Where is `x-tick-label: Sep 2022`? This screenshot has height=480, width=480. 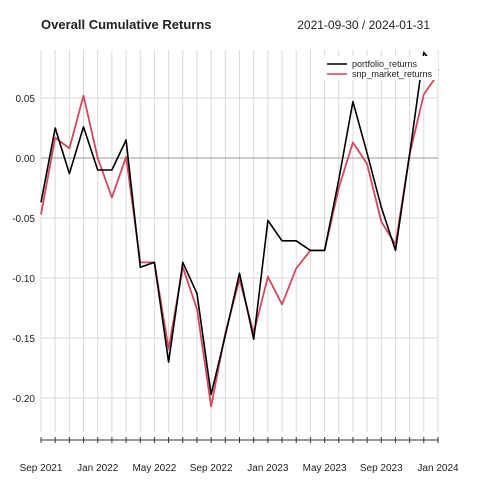
x-tick-label: Sep 2022 is located at coordinates (211, 468).